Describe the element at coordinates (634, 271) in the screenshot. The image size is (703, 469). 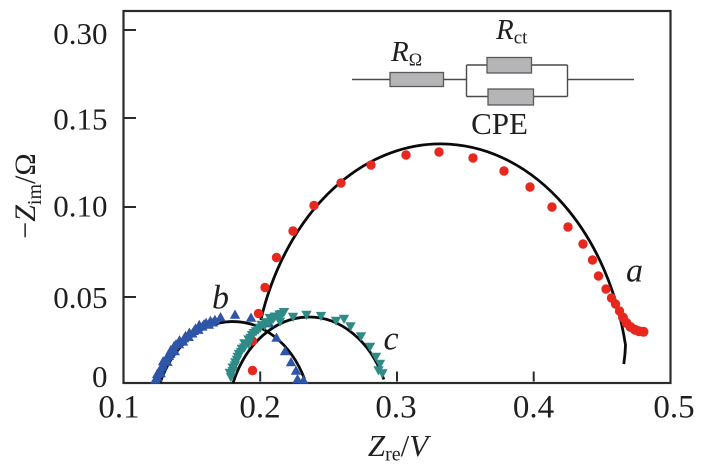
I see `svg-text: a` at that location.